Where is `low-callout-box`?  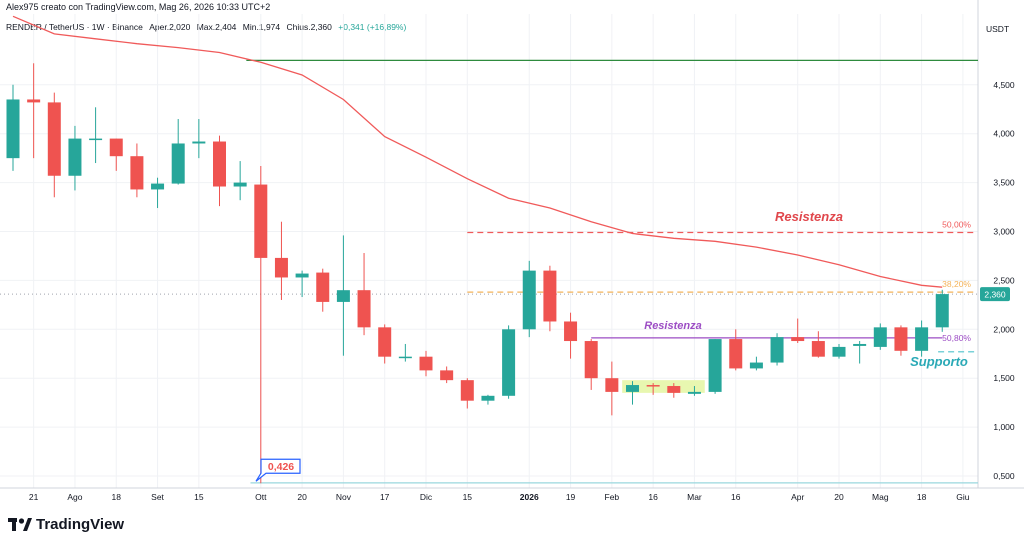 low-callout-box is located at coordinates (278, 470).